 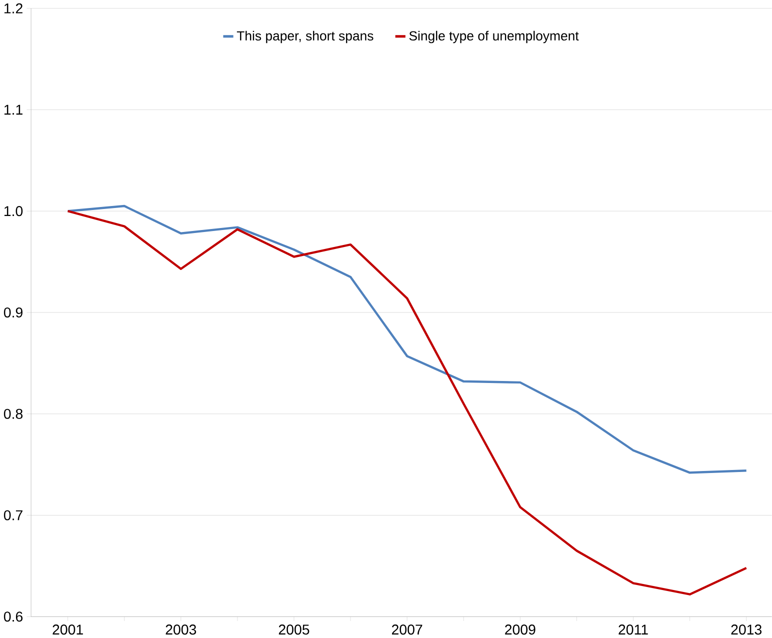 I want to click on x-tick-label: 2005, so click(x=294, y=629).